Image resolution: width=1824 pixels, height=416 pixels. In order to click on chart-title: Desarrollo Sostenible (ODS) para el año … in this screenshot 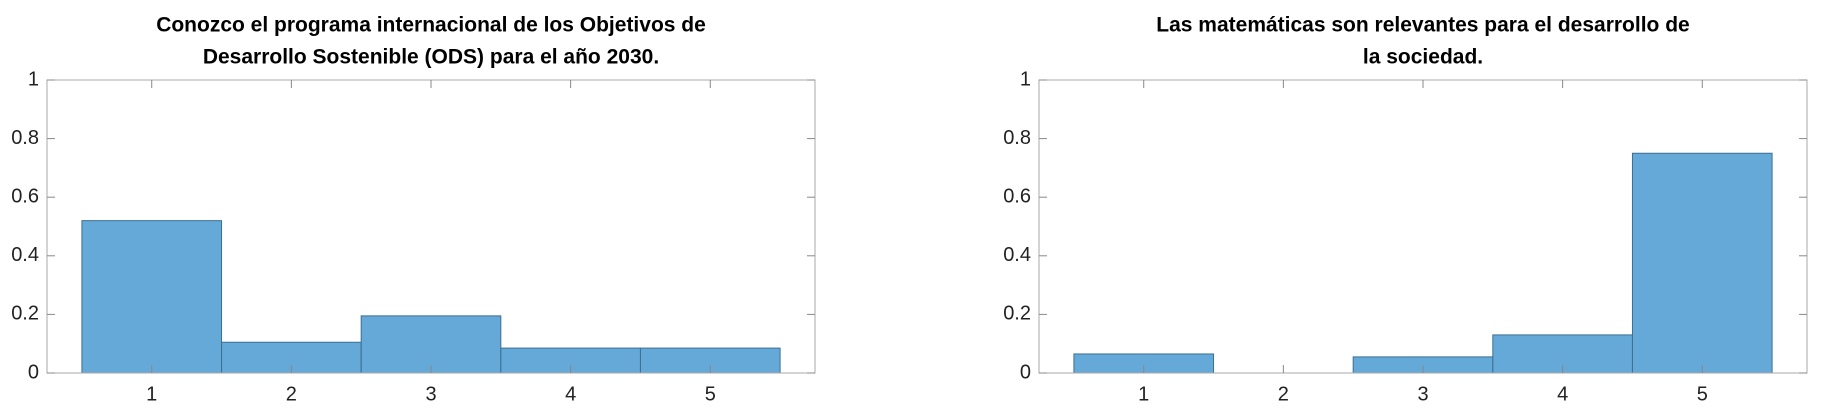, I will do `click(431, 57)`.